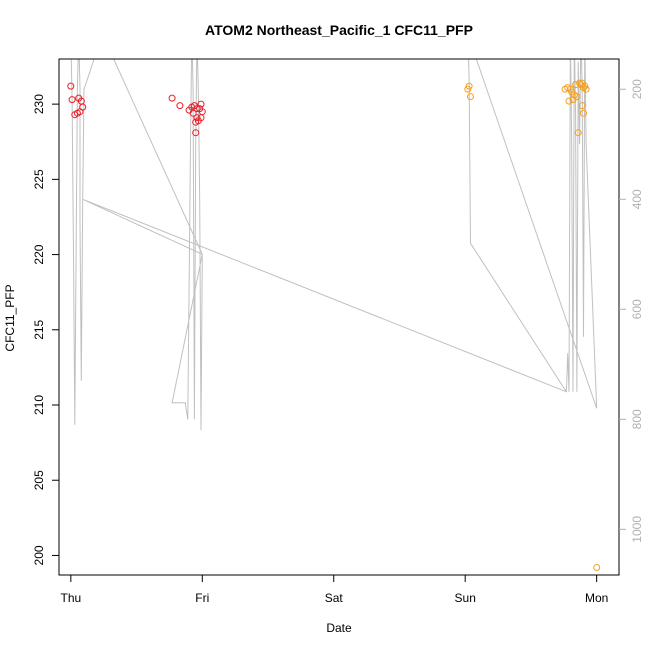 Image resolution: width=650 pixels, height=650 pixels. Describe the element at coordinates (39, 254) in the screenshot. I see `y-tick-label: 220` at that location.